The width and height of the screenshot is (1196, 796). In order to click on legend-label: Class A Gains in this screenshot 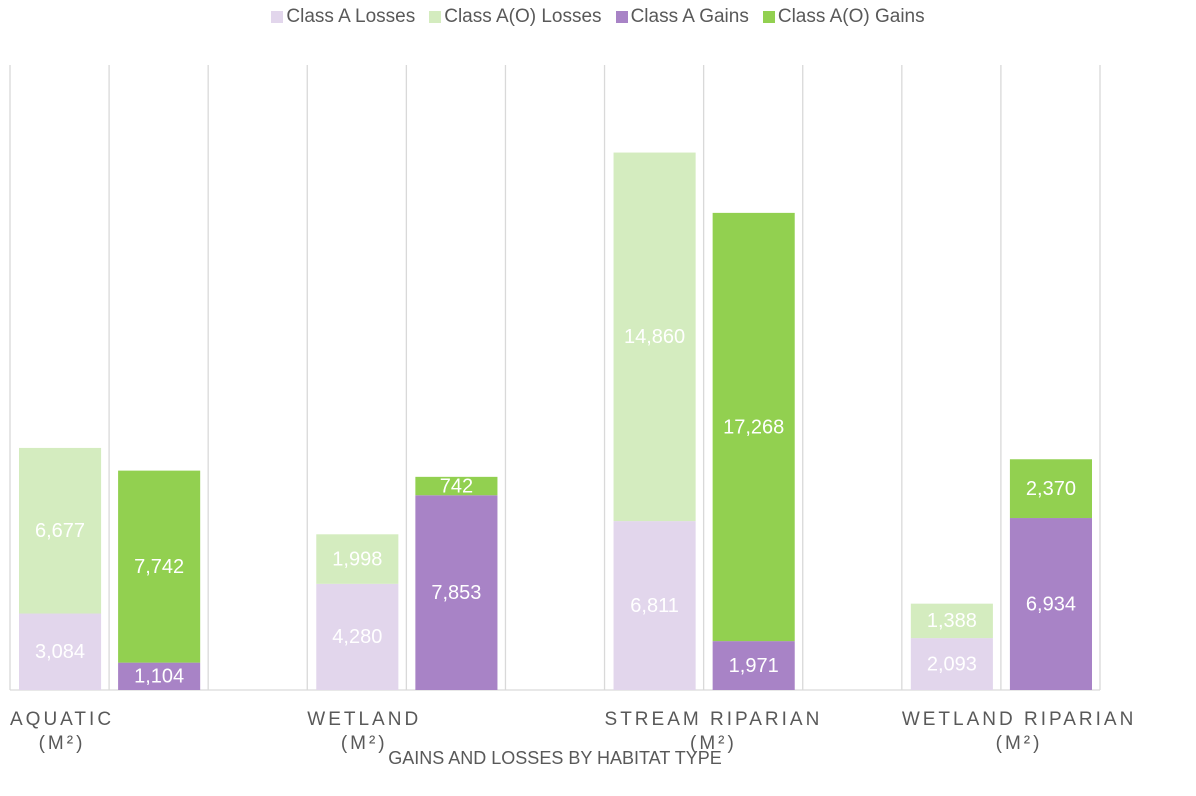, I will do `click(689, 16)`.